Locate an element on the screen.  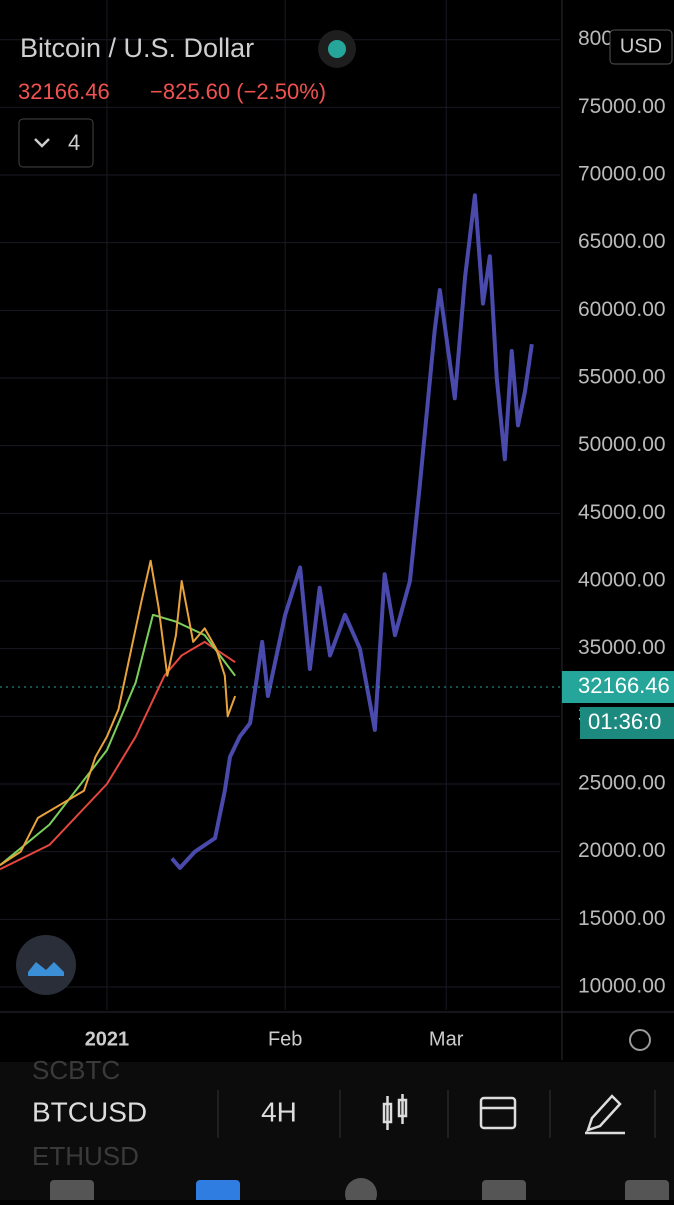
y-tick-label: 40000.00 is located at coordinates (622, 580).